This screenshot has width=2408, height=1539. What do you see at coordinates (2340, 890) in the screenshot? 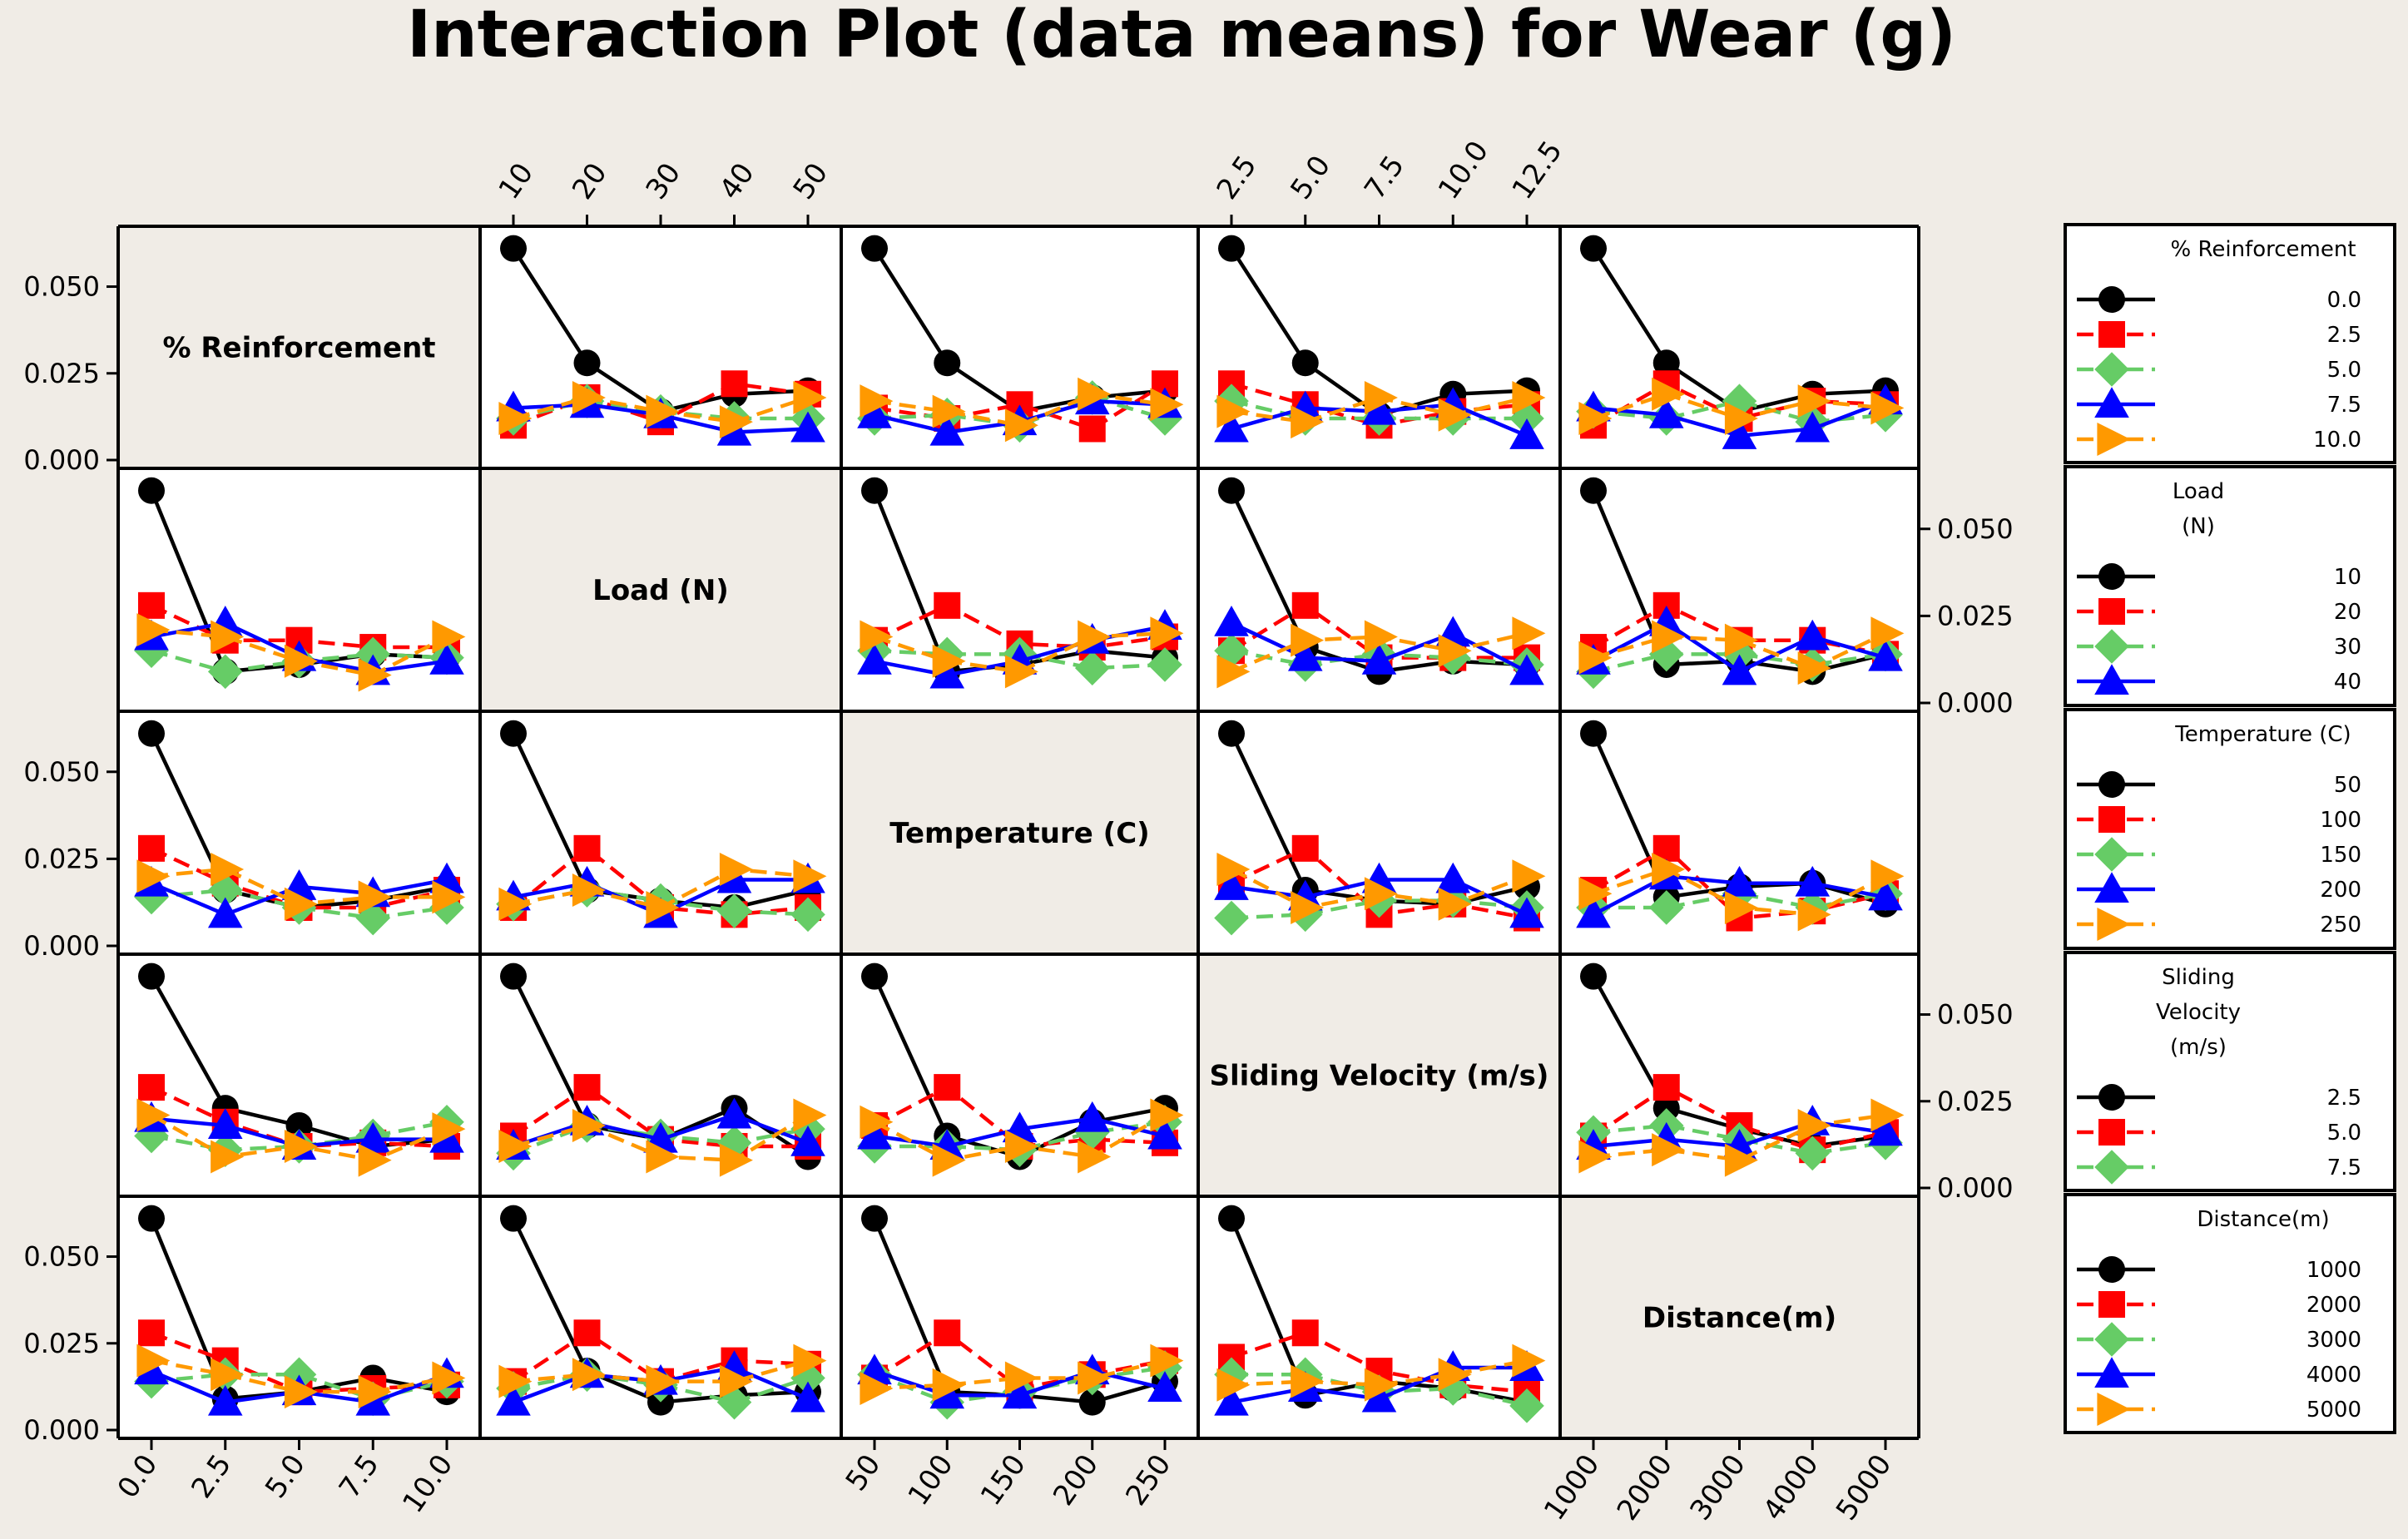
I see `legend-label: 200` at bounding box center [2340, 890].